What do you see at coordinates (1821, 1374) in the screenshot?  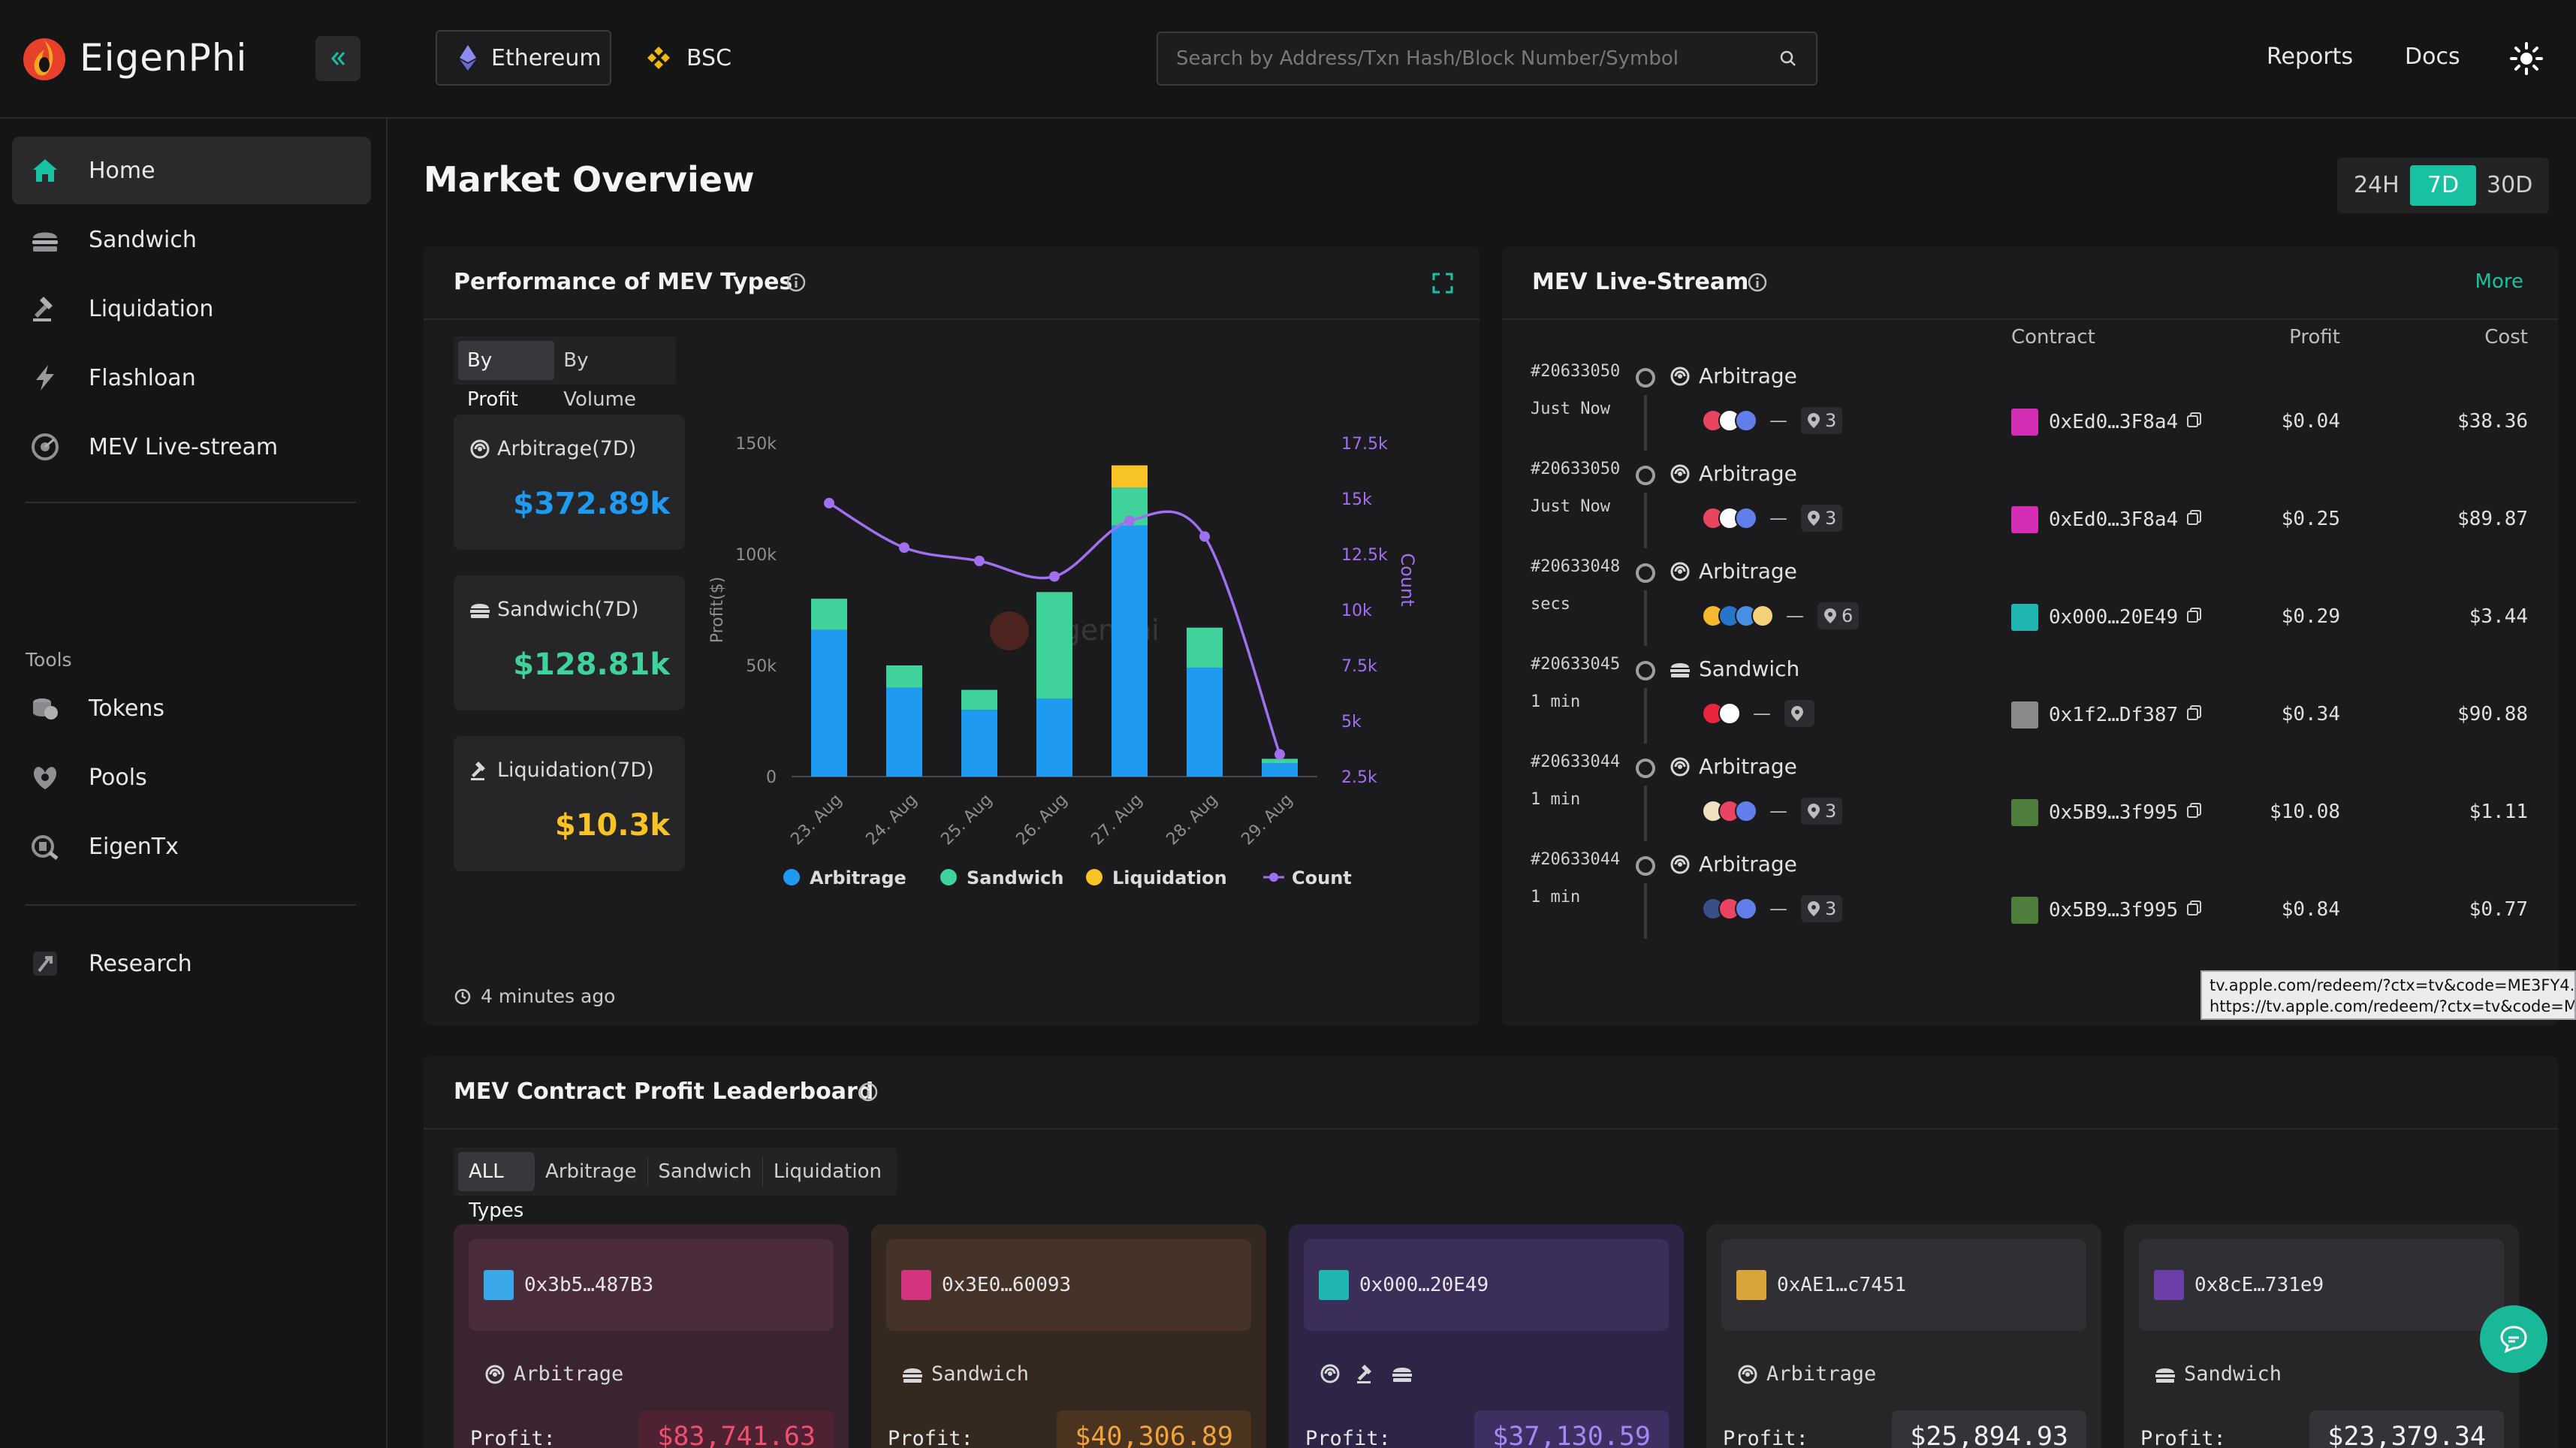 I see `mev-type-label: Arbitrage` at bounding box center [1821, 1374].